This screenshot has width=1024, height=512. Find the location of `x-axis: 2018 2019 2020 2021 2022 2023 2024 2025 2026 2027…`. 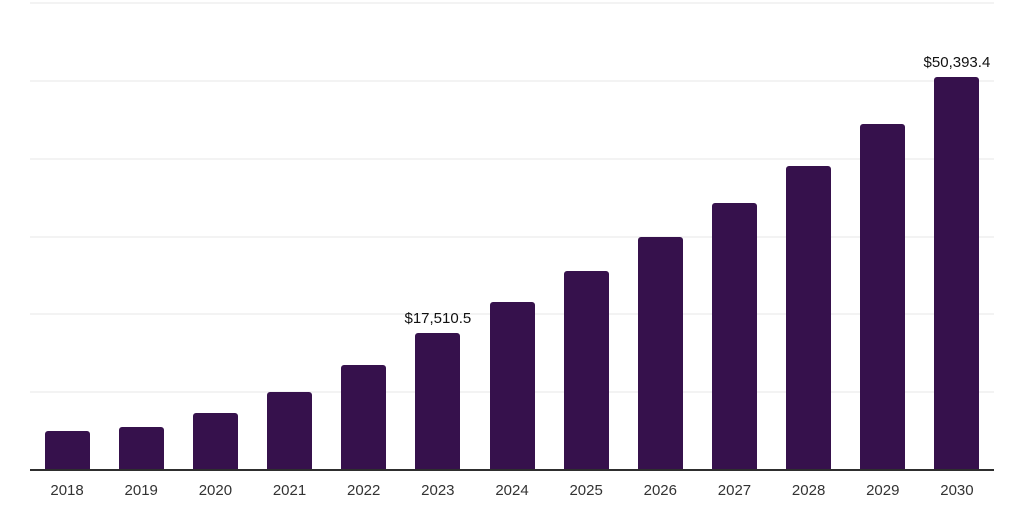

x-axis: 2018 2019 2020 2021 2022 2023 2024 2025 2026 2027… is located at coordinates (512, 493).